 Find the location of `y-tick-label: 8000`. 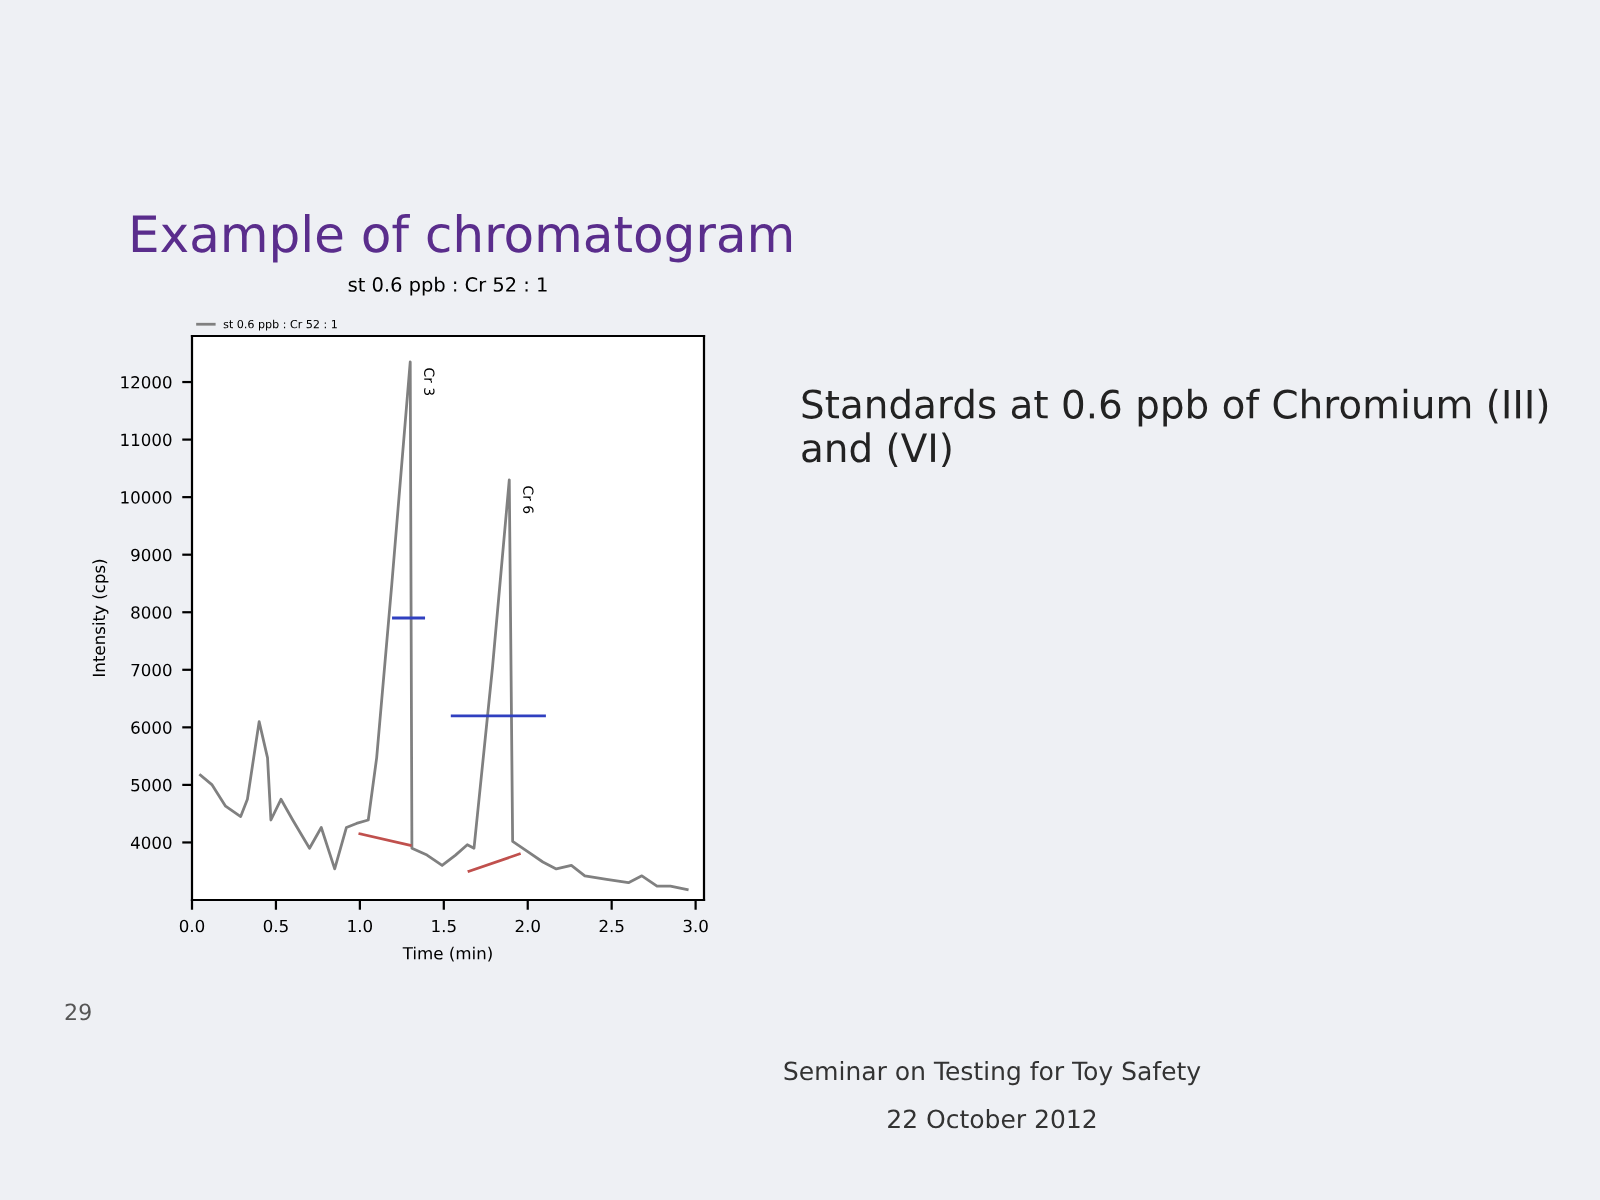

y-tick-label: 8000 is located at coordinates (151, 612).